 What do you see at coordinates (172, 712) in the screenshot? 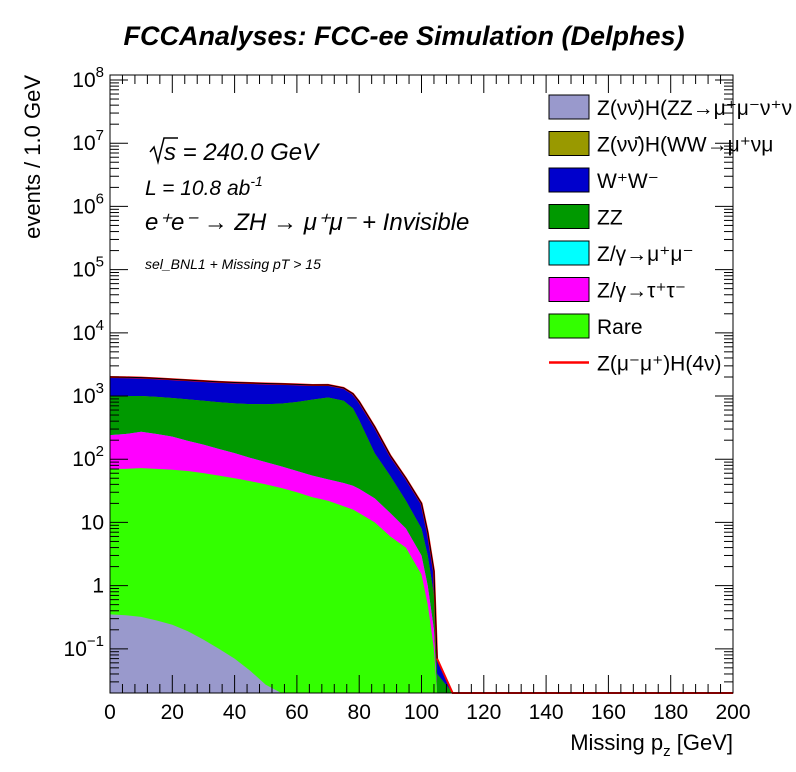
I see `x-tick-label: 20` at bounding box center [172, 712].